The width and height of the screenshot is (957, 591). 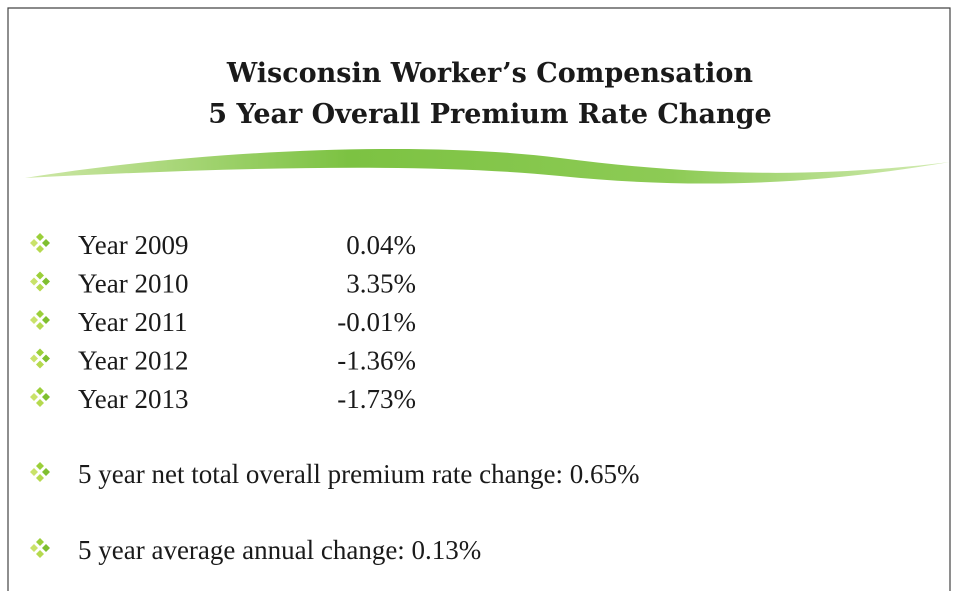 I want to click on item-label: Year 2009, so click(x=133, y=245).